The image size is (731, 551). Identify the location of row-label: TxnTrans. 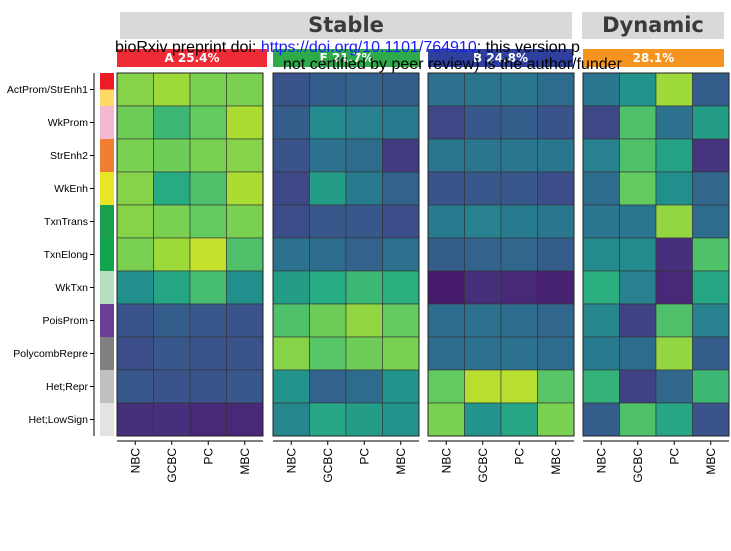
(66, 222).